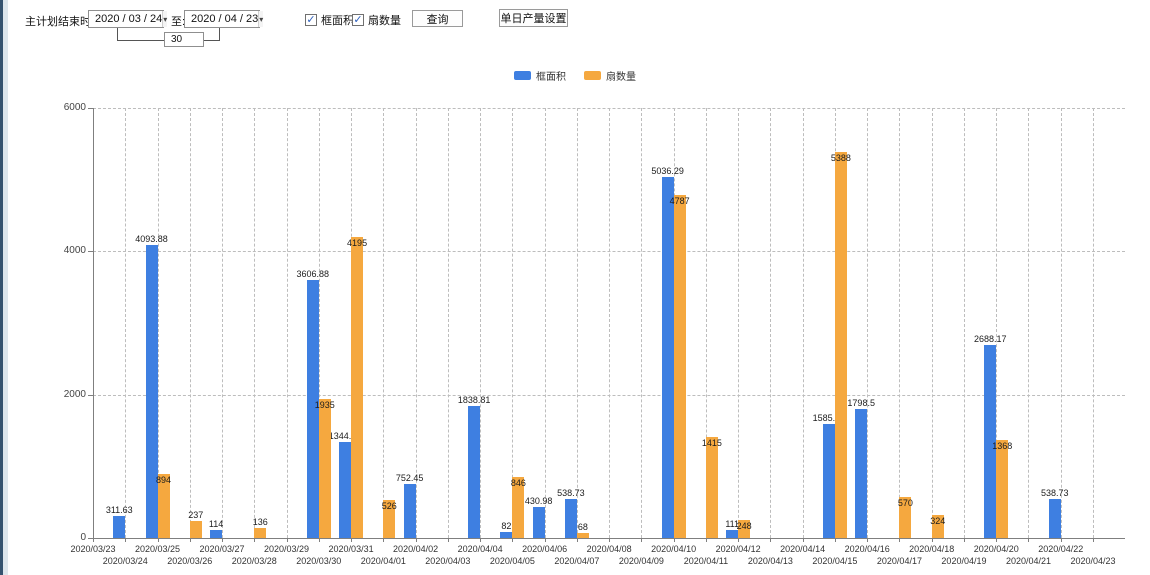 Image resolution: width=1150 pixels, height=575 pixels. I want to click on x-axis-label: 2020/03/29, so click(287, 549).